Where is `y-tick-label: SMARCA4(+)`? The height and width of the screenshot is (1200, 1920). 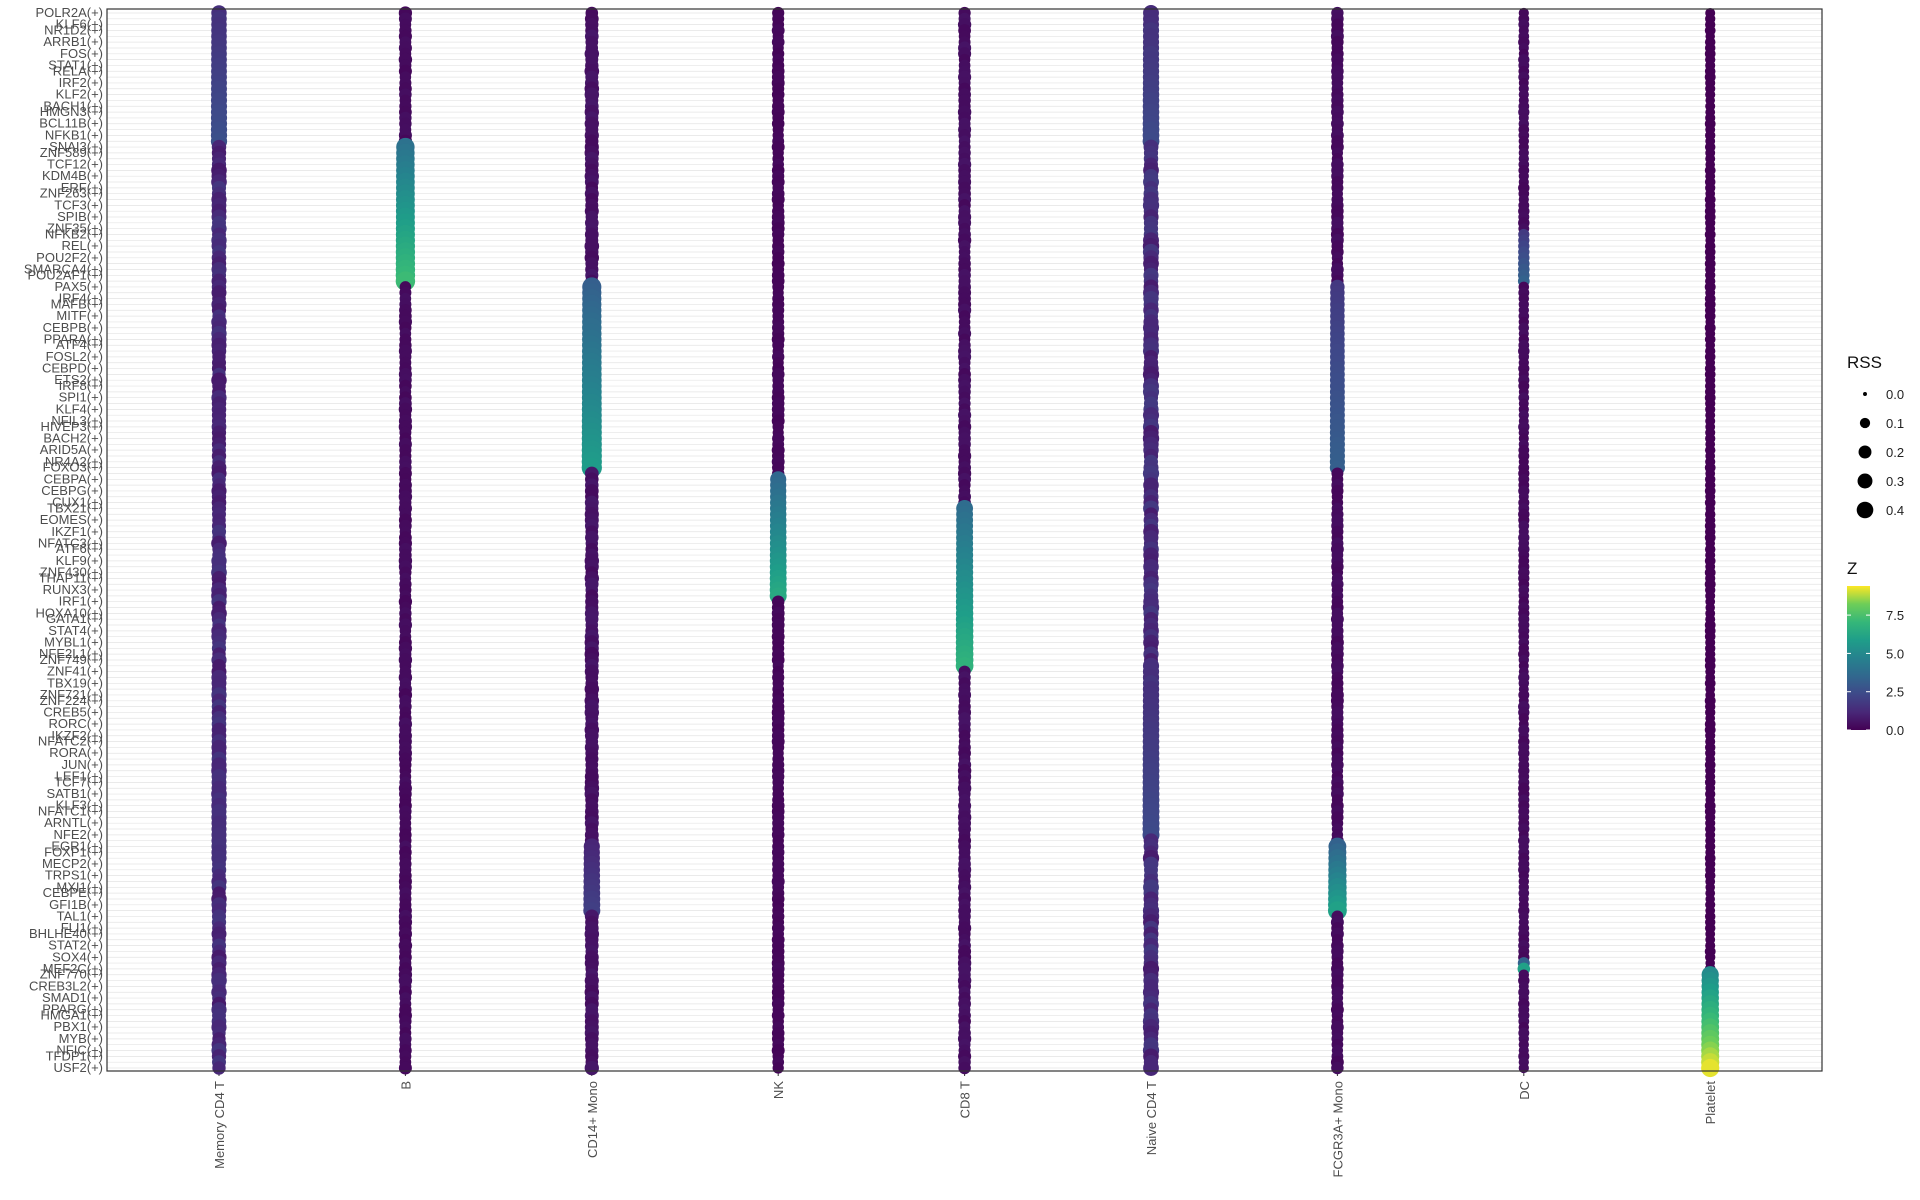 y-tick-label: SMARCA4(+) is located at coordinates (63, 268).